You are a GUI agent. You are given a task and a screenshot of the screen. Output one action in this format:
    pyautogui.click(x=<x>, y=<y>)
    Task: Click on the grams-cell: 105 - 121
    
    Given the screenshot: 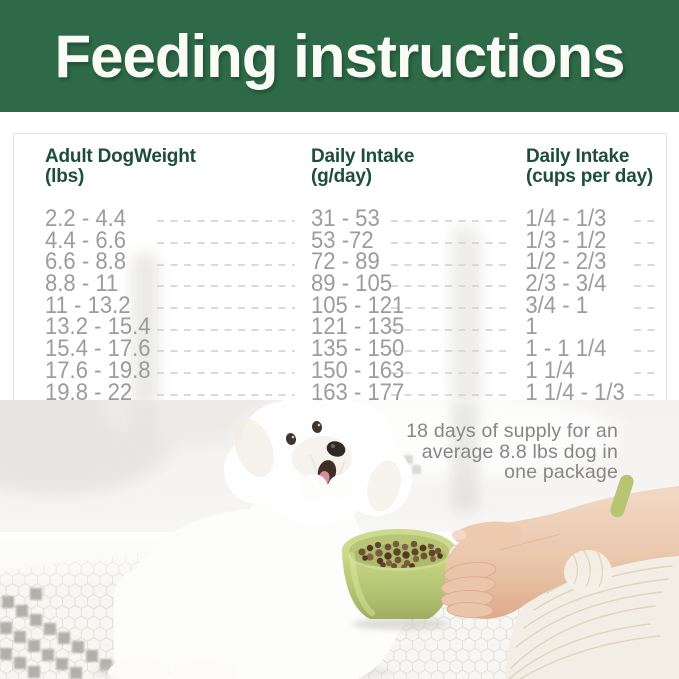 What is the action you would take?
    pyautogui.click(x=358, y=305)
    